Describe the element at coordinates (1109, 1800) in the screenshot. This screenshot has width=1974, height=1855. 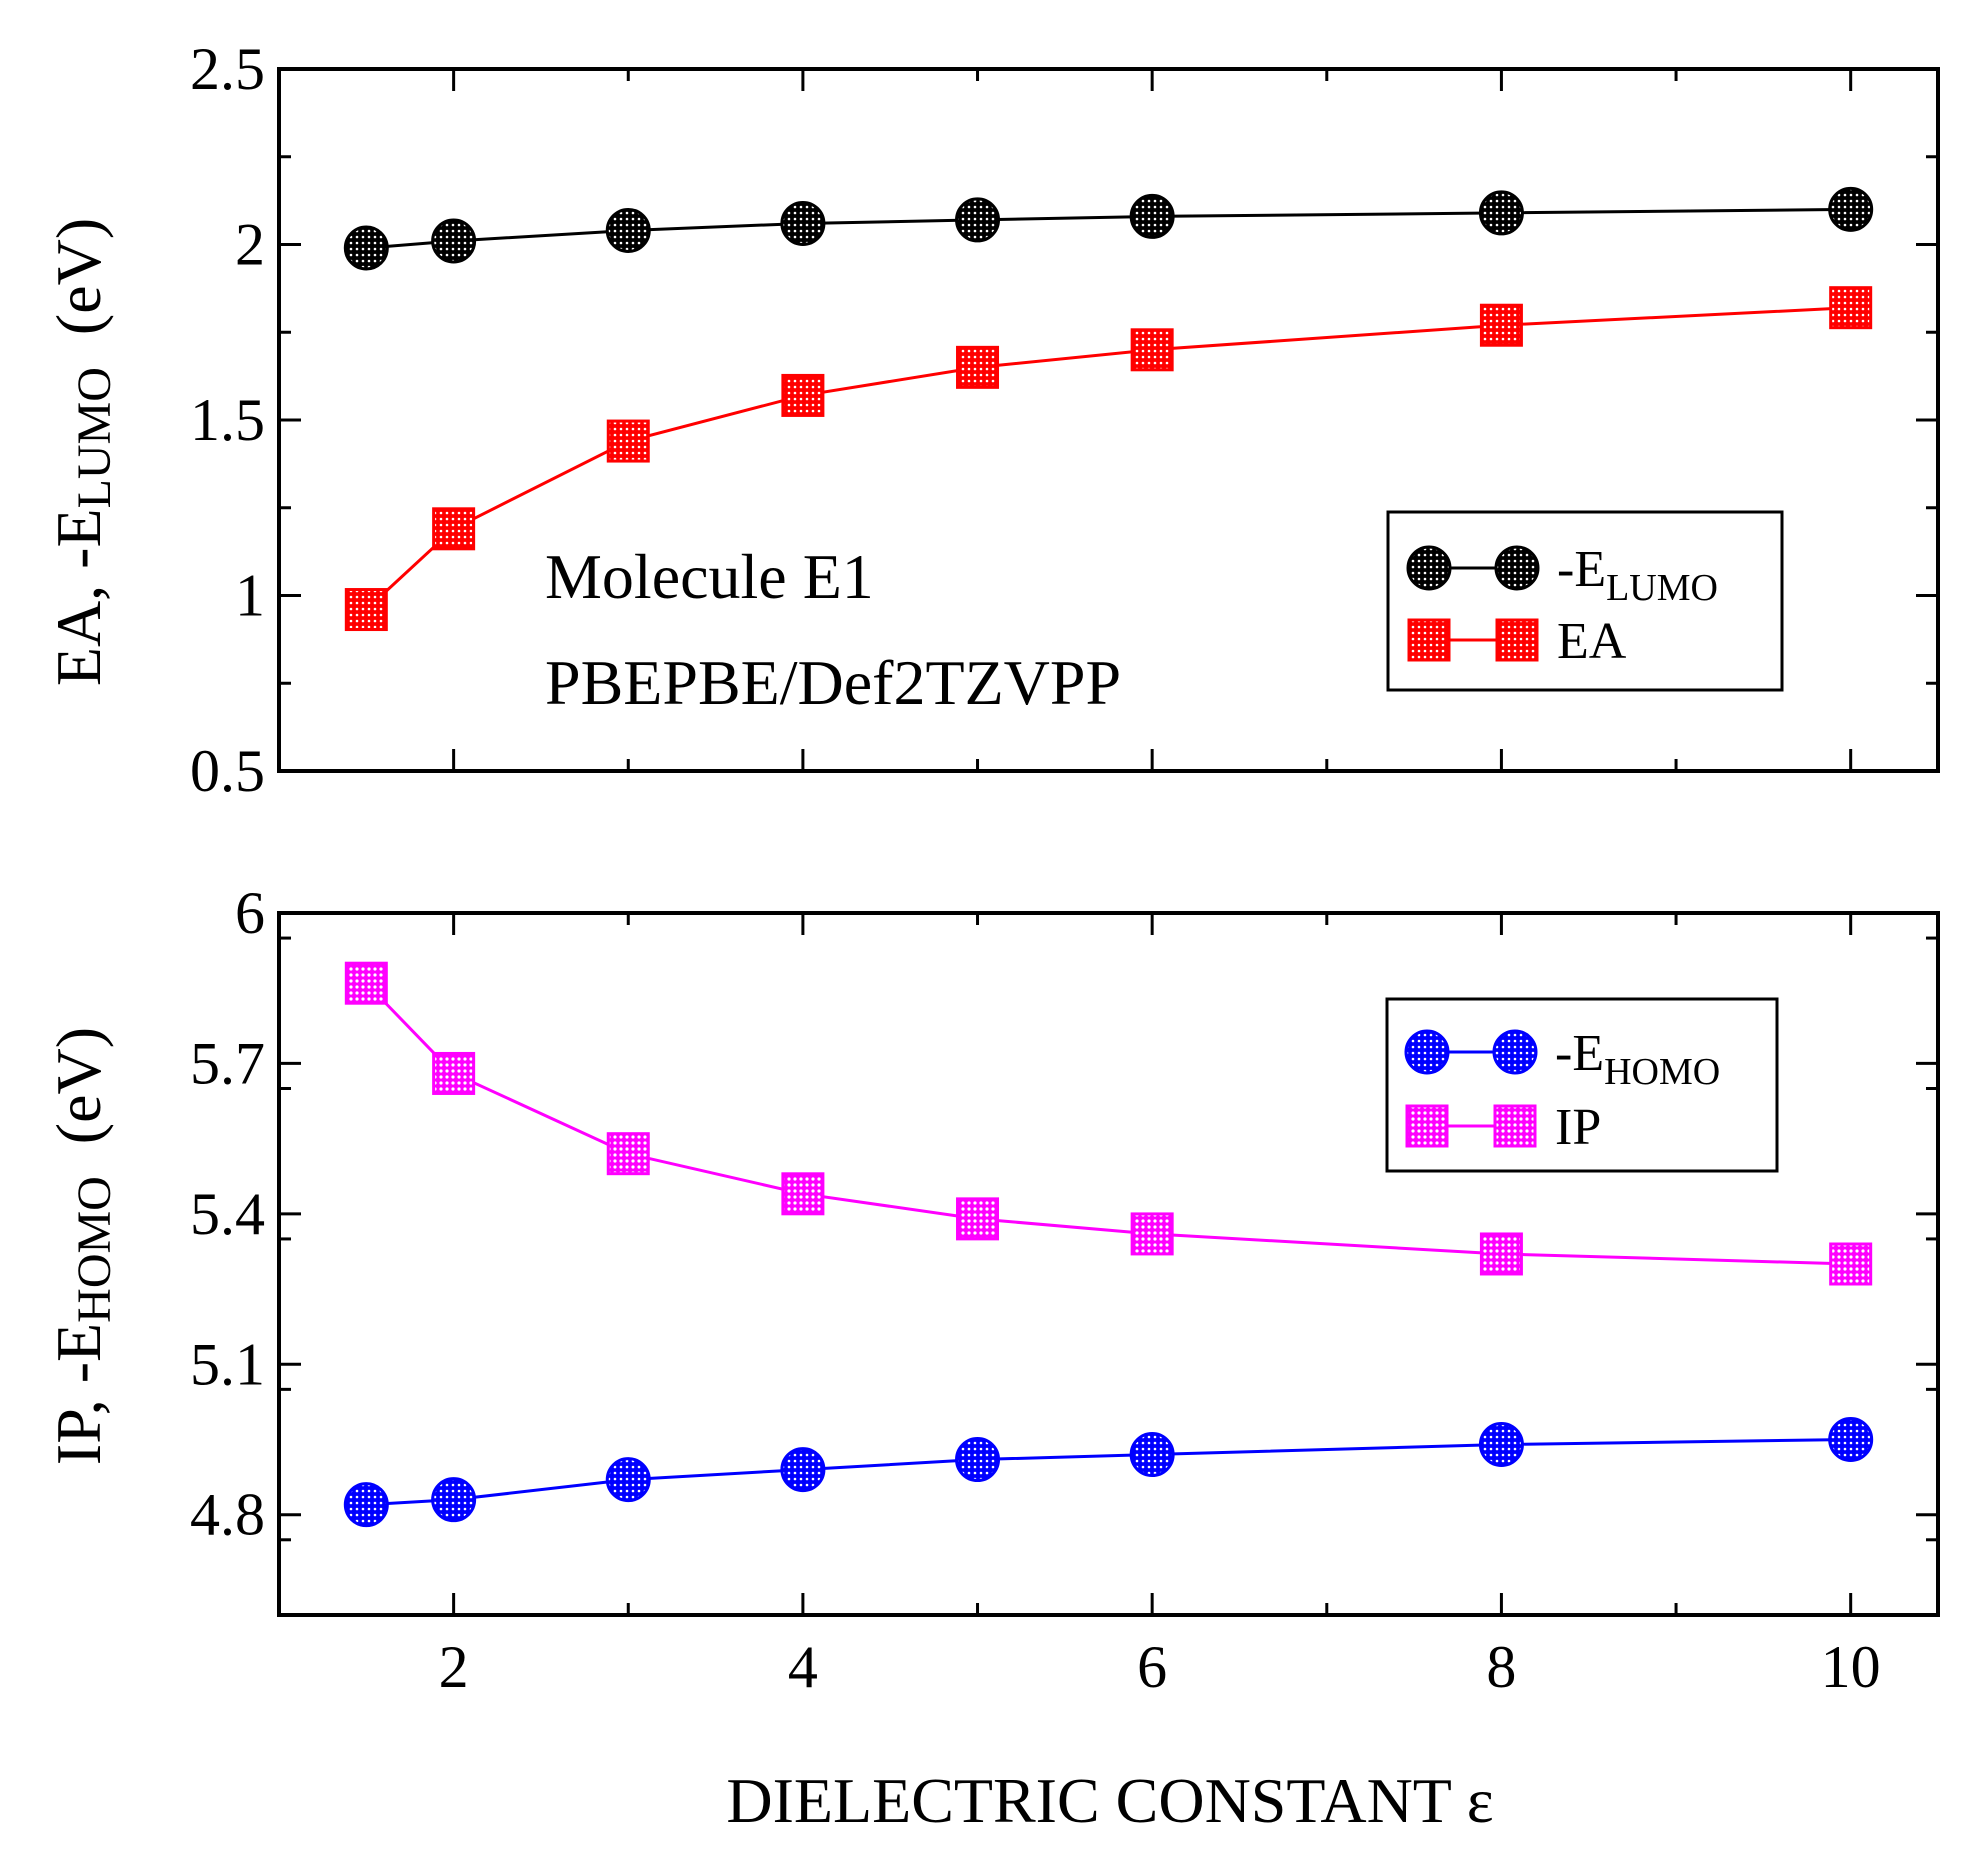
I see `x-axis-title: DIELECTRIC CONSTANT ε` at that location.